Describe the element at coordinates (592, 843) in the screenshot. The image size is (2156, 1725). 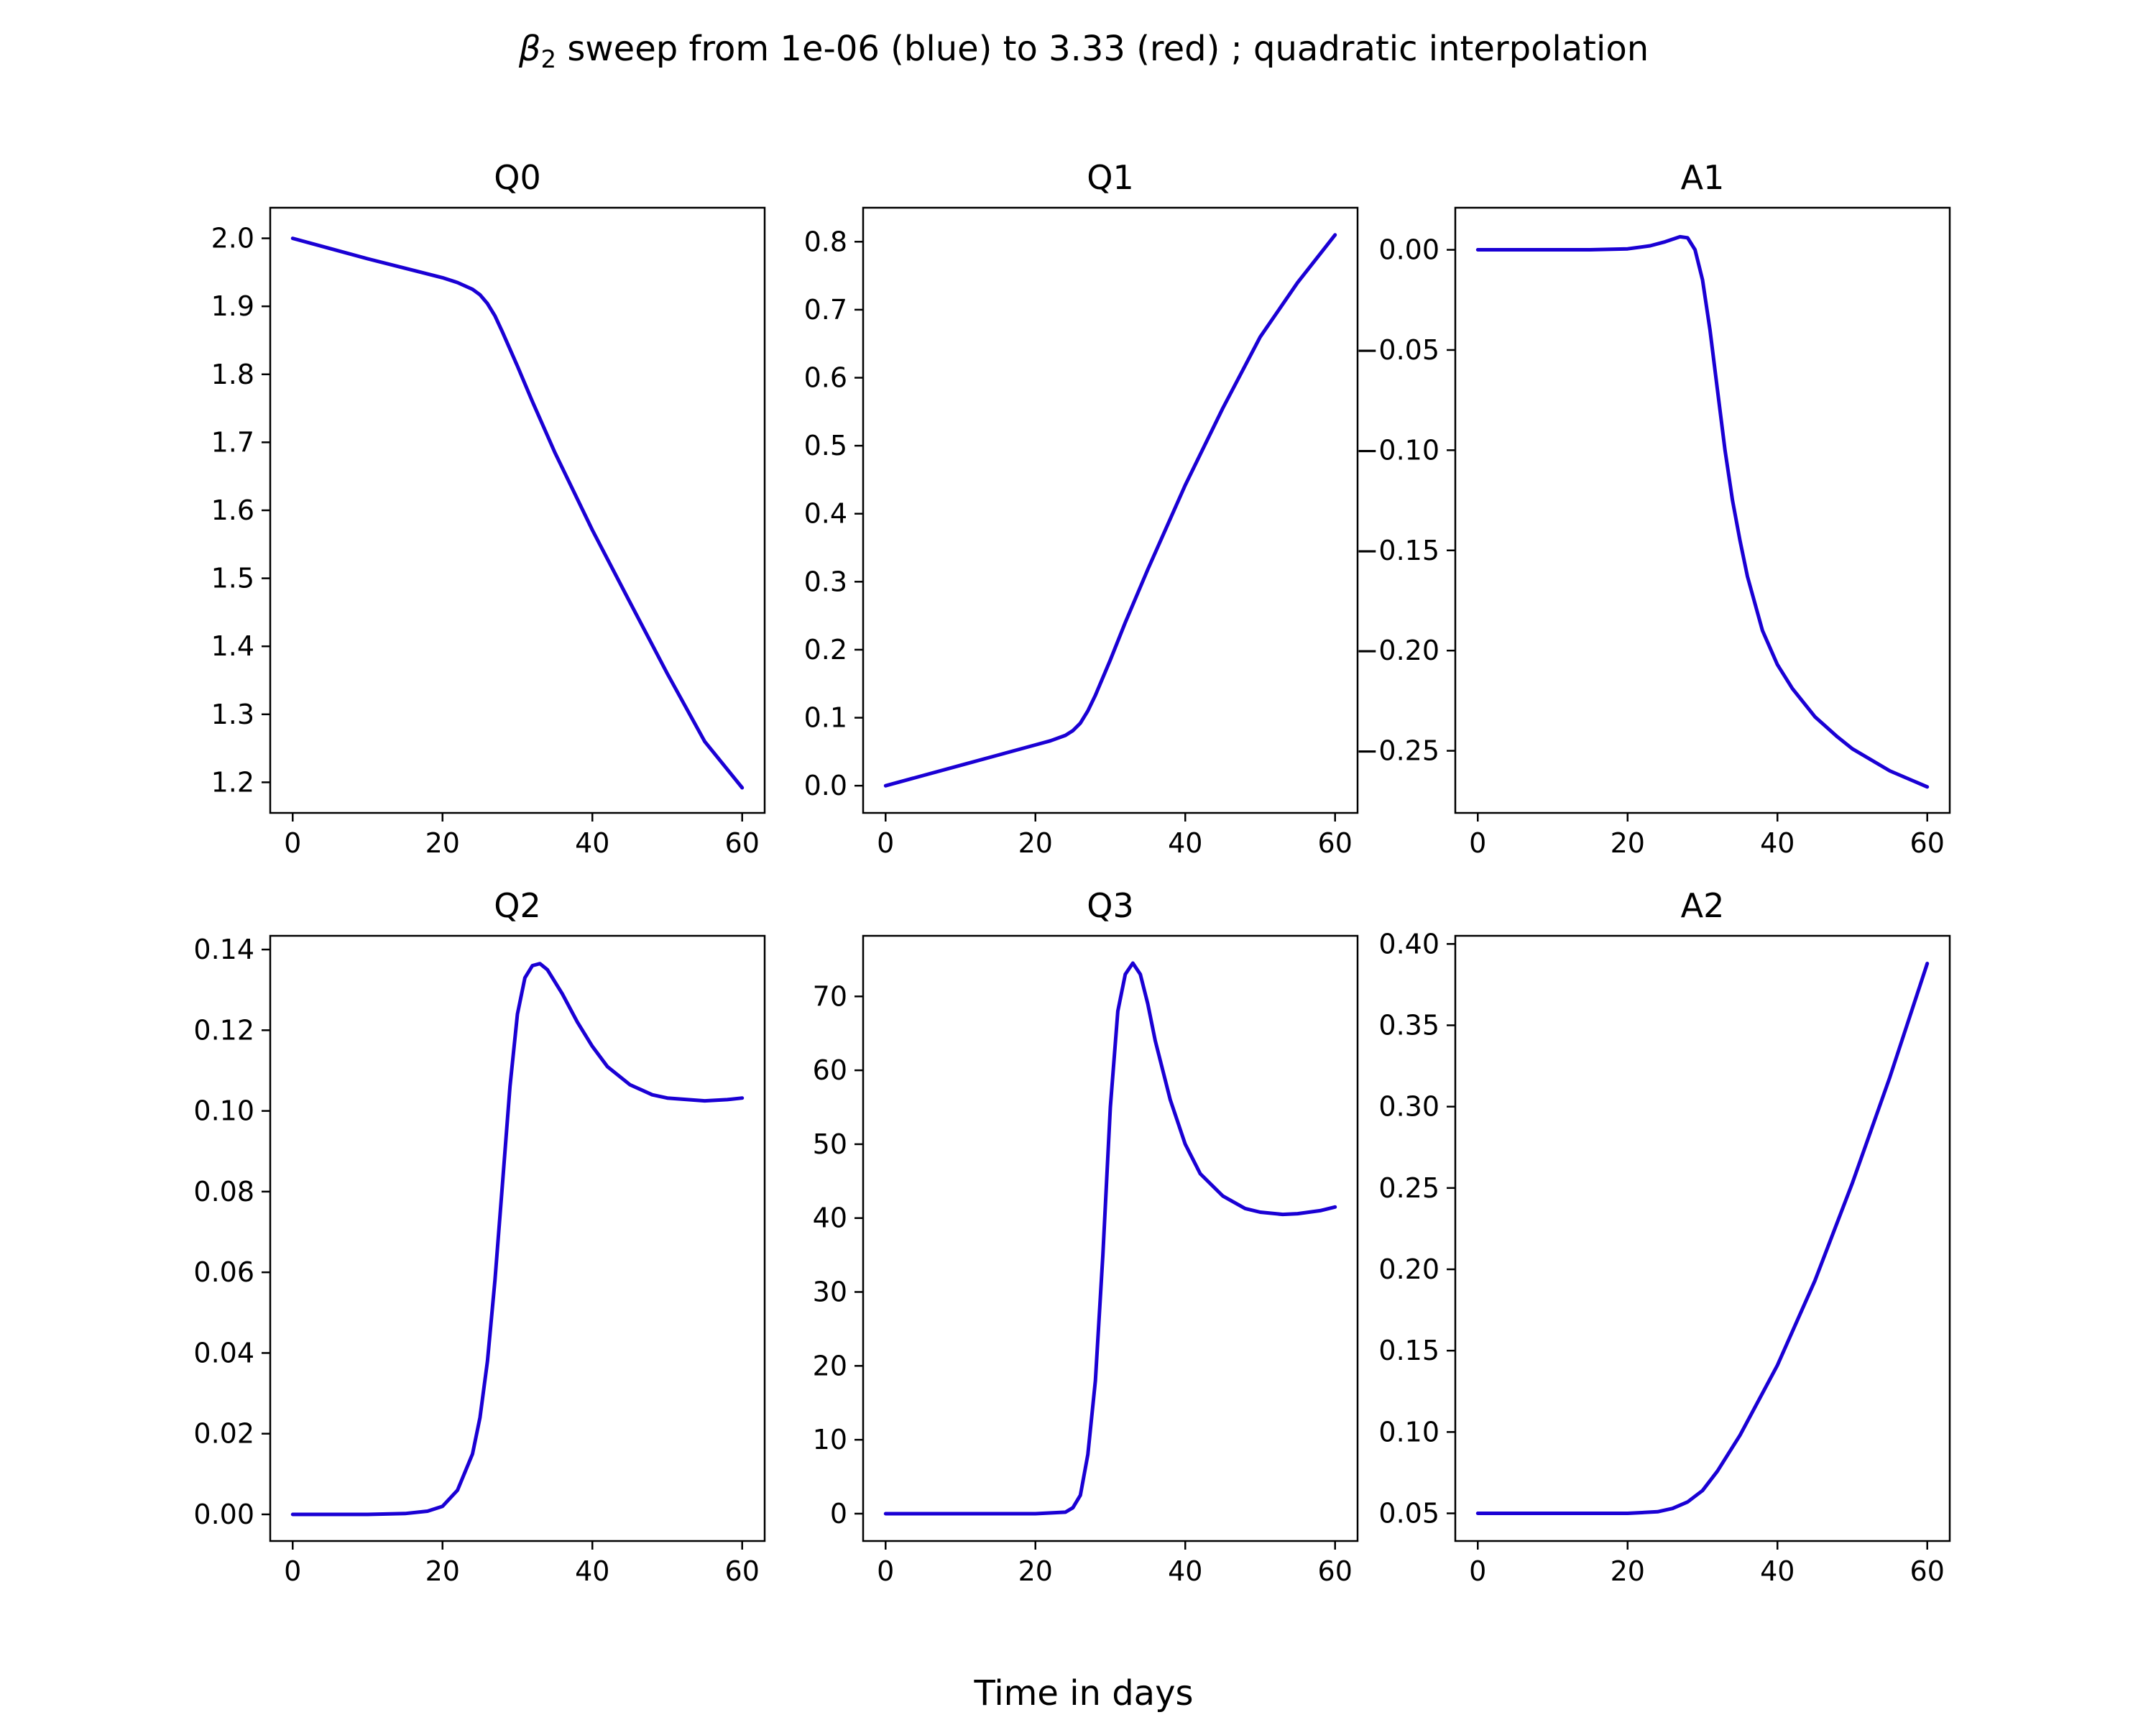
I see `x-tick-label-q0: 40` at that location.